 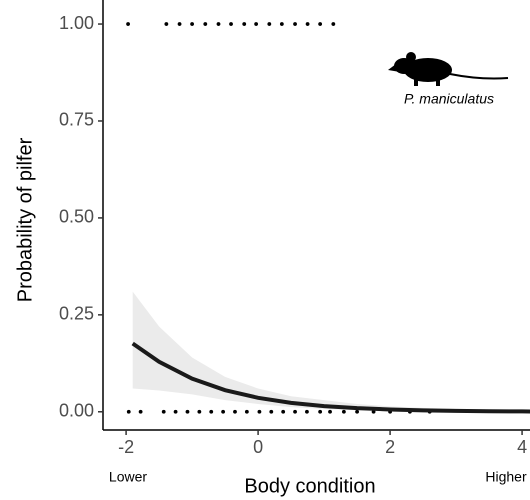 I want to click on y-tick-label: 0.00, so click(x=76, y=411).